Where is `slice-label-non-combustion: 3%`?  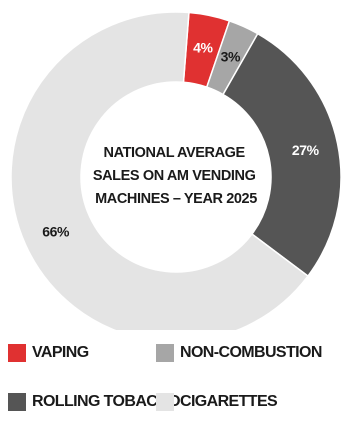 slice-label-non-combustion: 3% is located at coordinates (231, 57).